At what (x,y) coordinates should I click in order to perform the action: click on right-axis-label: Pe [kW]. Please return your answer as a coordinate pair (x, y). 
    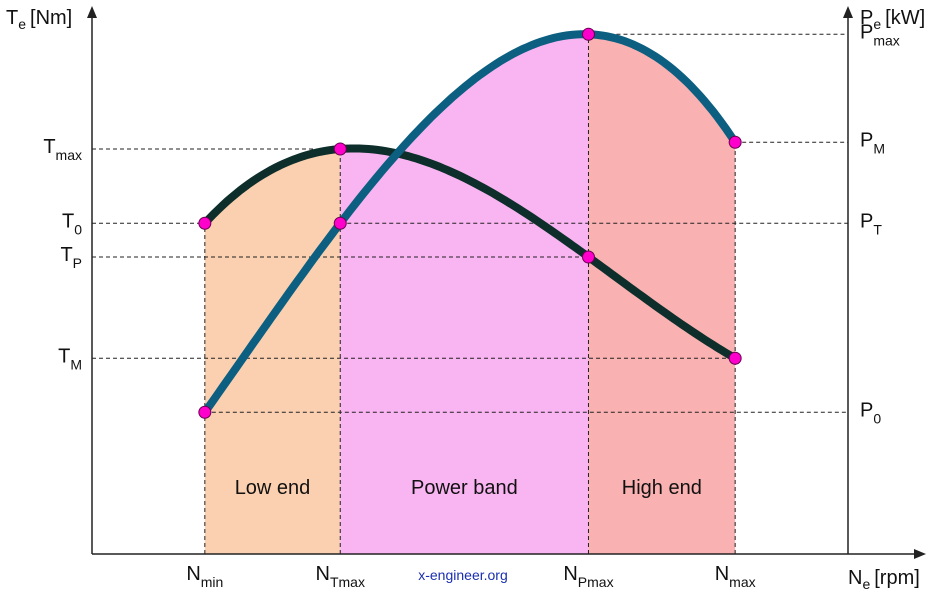
    Looking at the image, I should click on (892, 19).